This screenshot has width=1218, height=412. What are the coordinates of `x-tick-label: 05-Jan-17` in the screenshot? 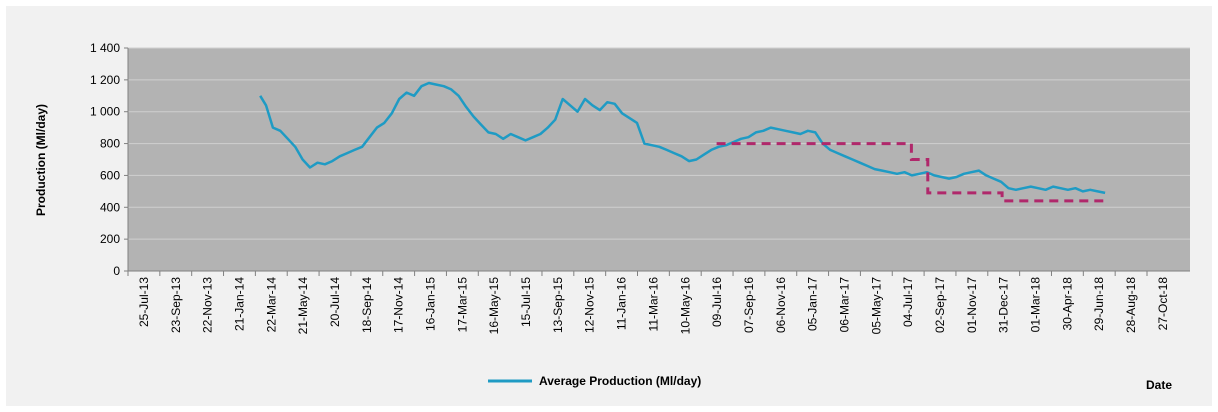 It's located at (813, 304).